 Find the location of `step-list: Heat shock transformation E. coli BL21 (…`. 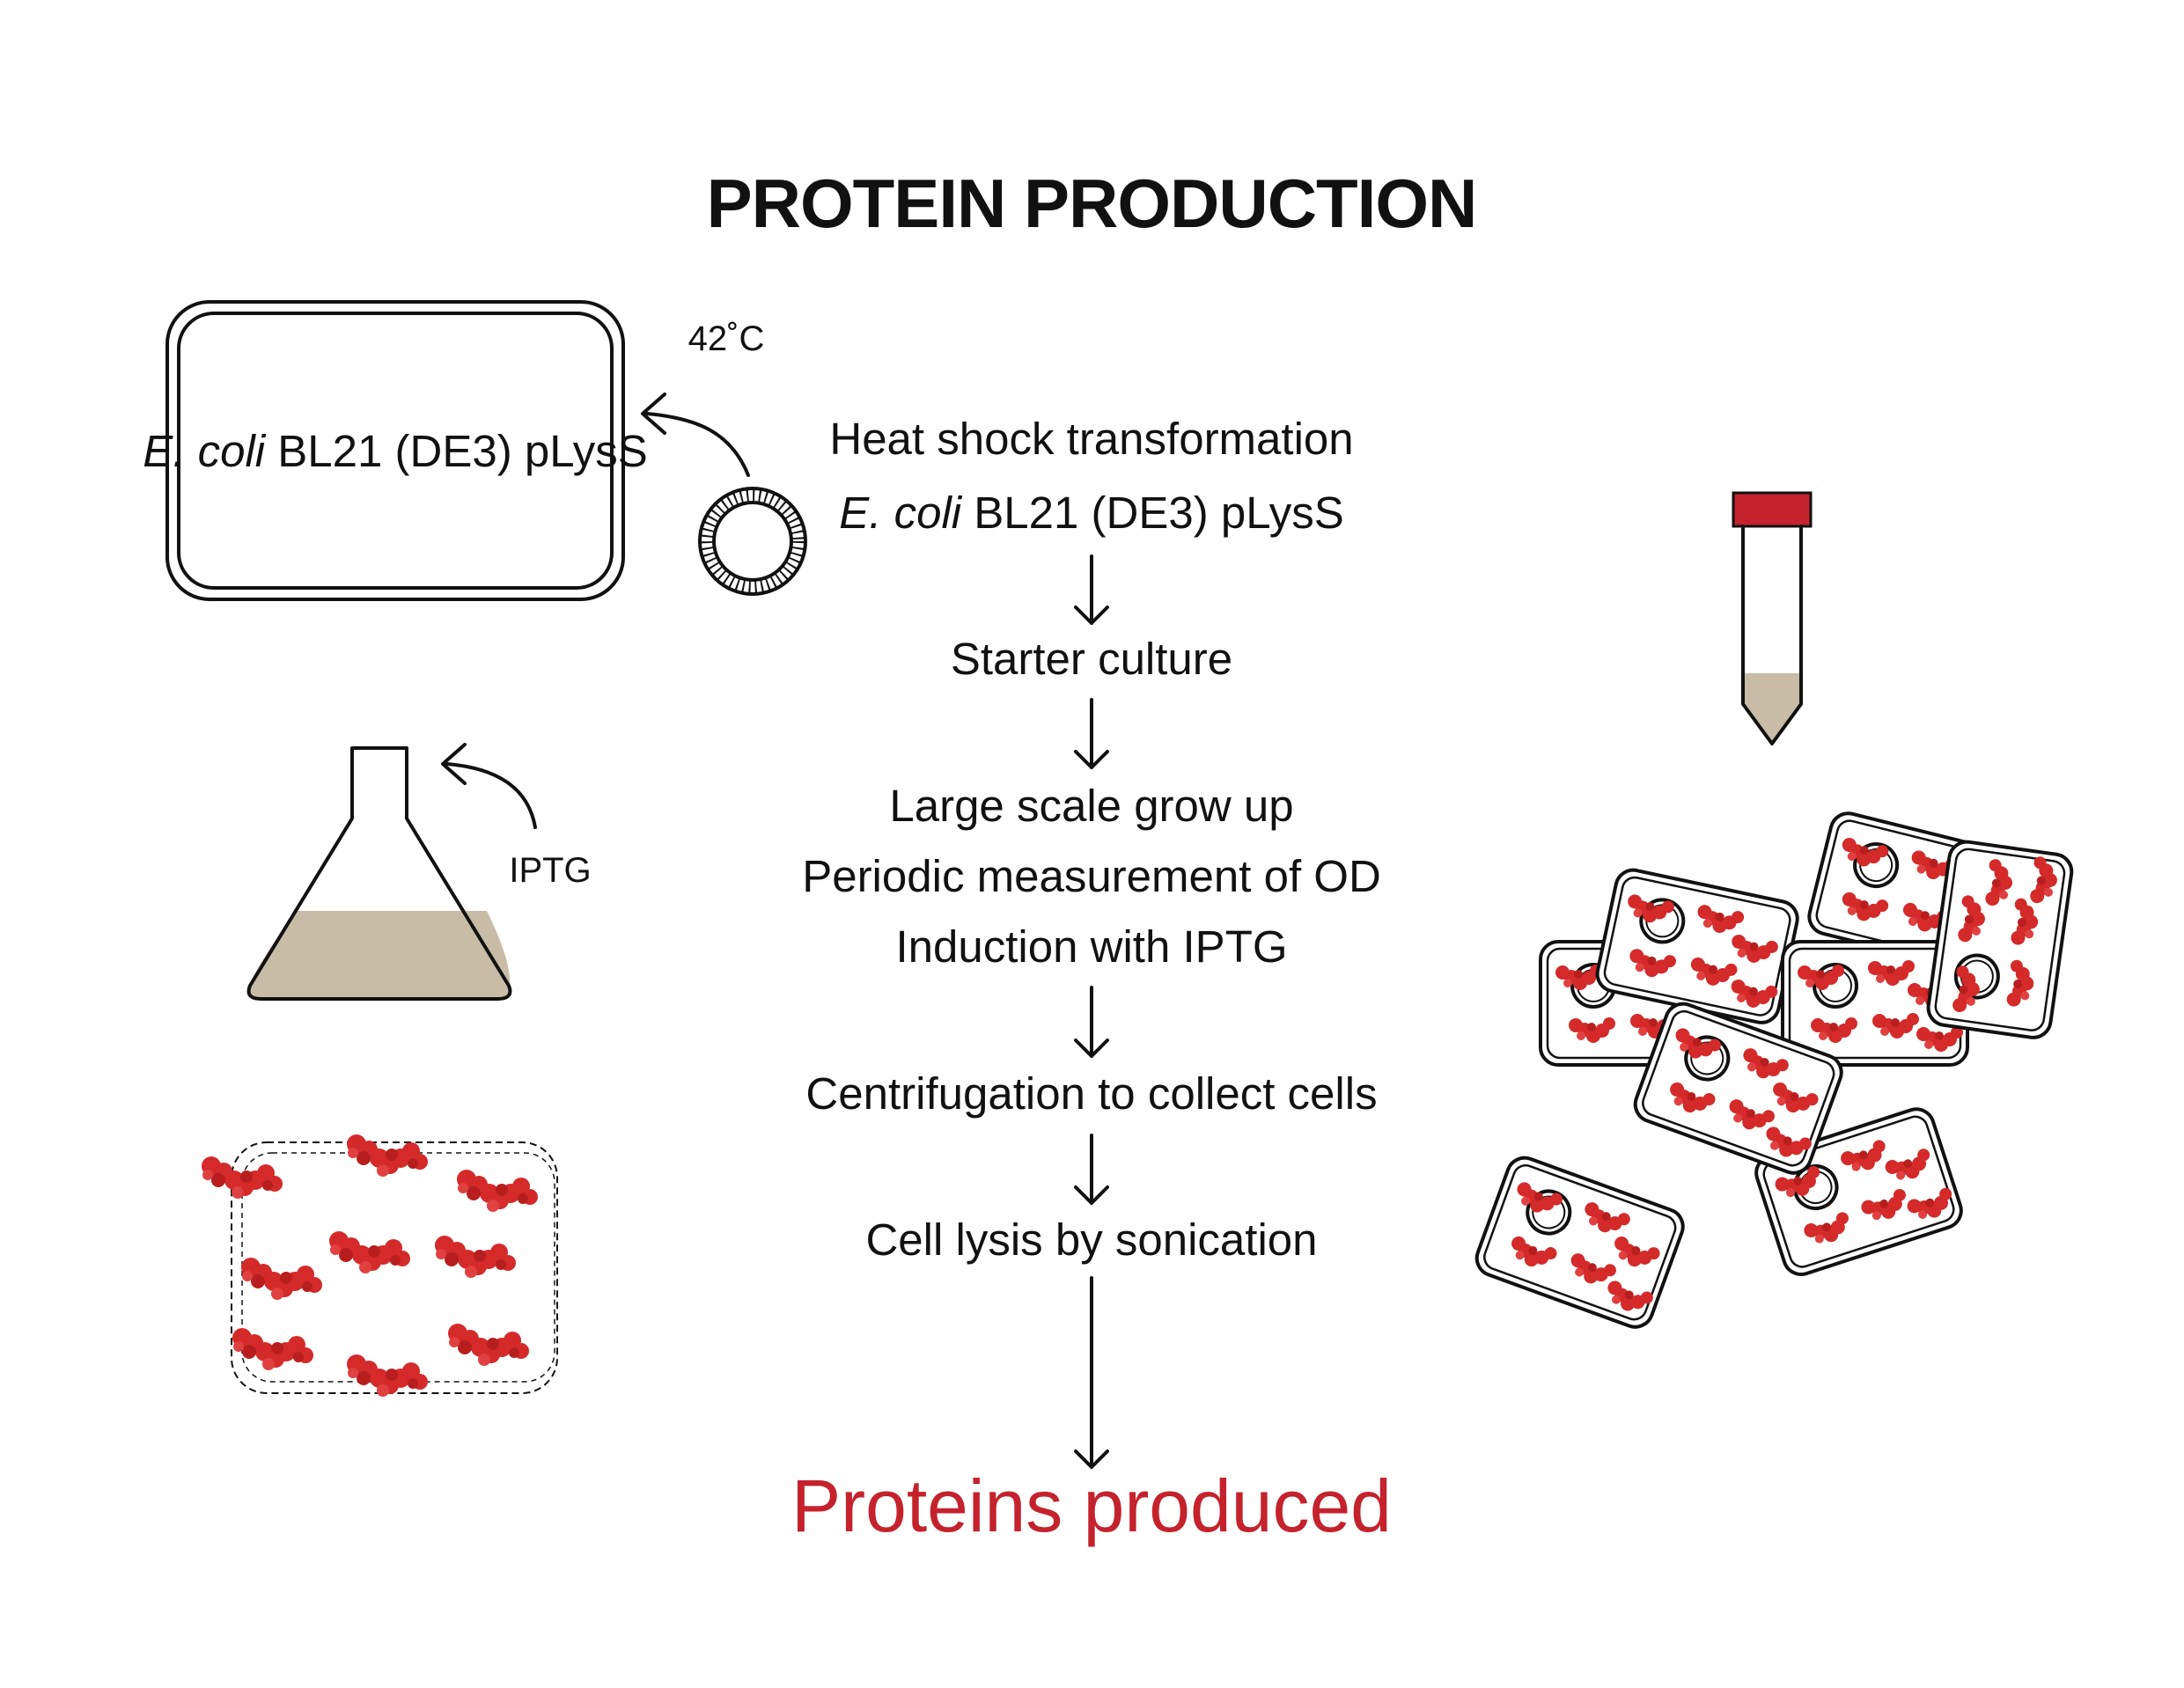

step-list: Heat shock transformation E. coli BL21 (… is located at coordinates (1091, 839).